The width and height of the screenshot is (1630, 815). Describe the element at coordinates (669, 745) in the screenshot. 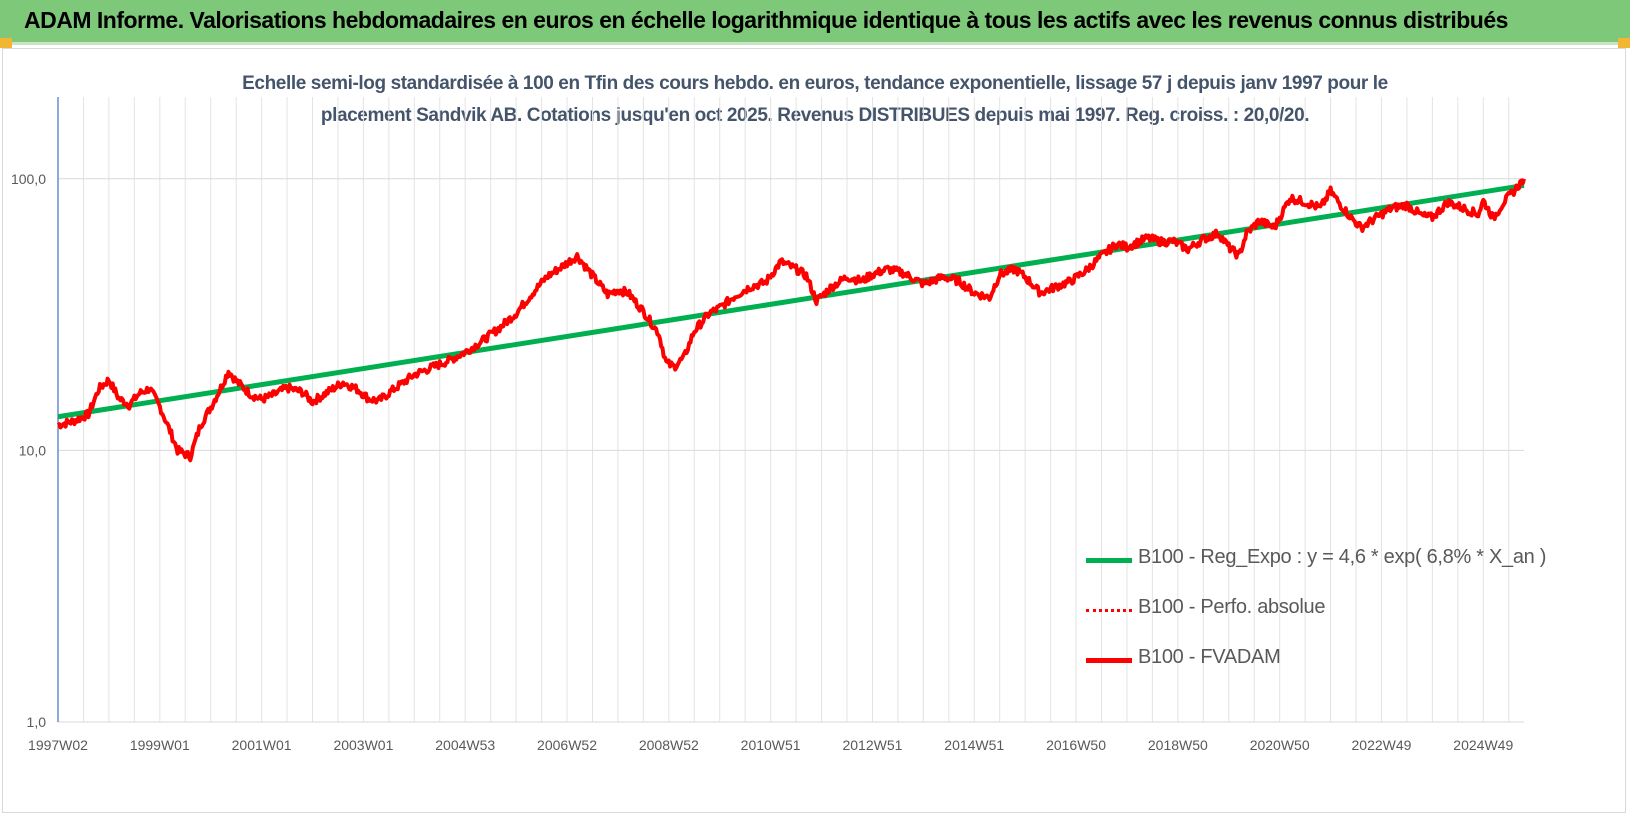

I see `x-tick-label: 2008W52` at that location.